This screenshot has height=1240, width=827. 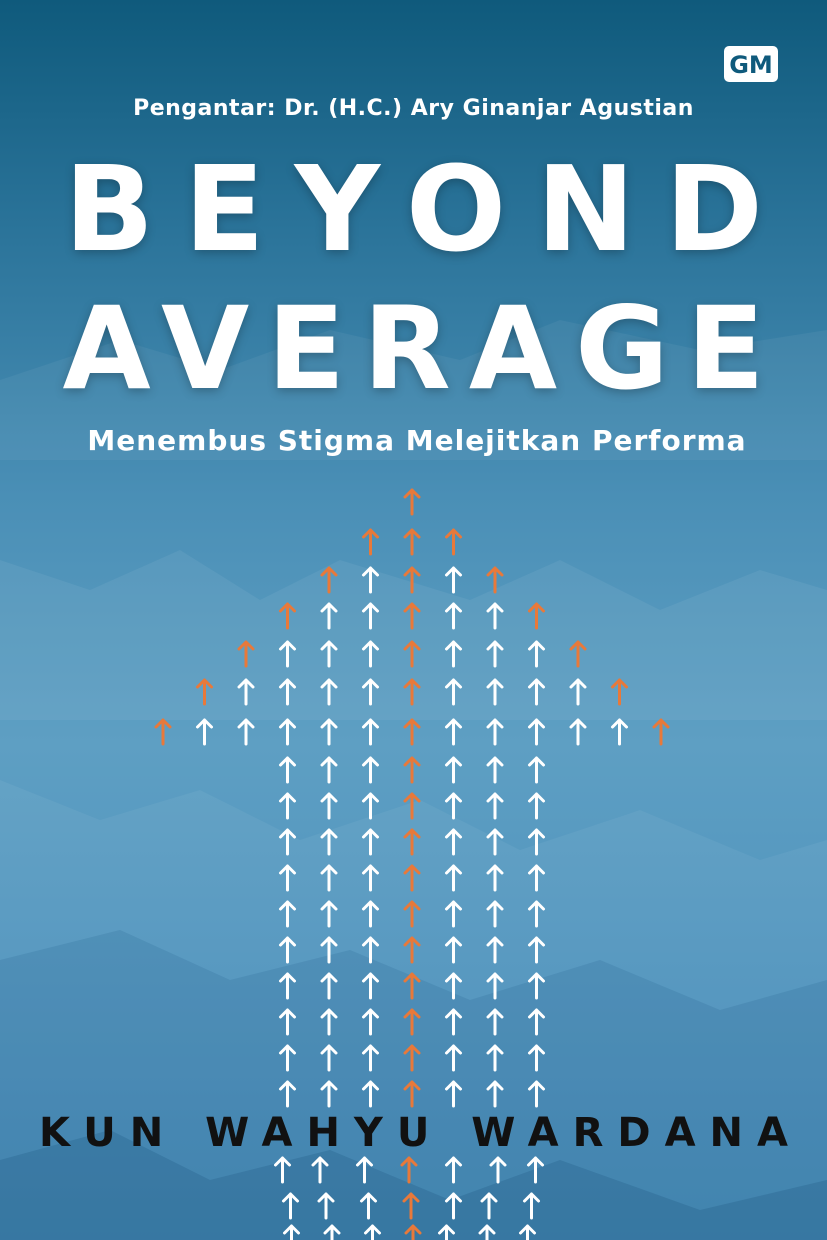 I want to click on publisher-logo-text: GM, so click(x=751, y=65).